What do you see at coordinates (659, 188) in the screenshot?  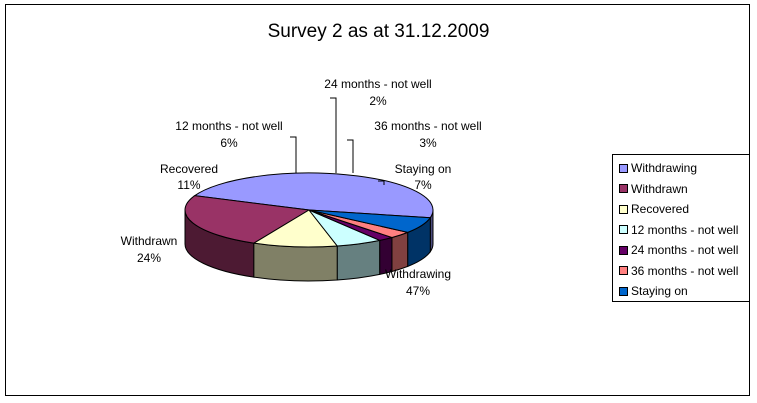 I see `legend-label: Withdrawn` at bounding box center [659, 188].